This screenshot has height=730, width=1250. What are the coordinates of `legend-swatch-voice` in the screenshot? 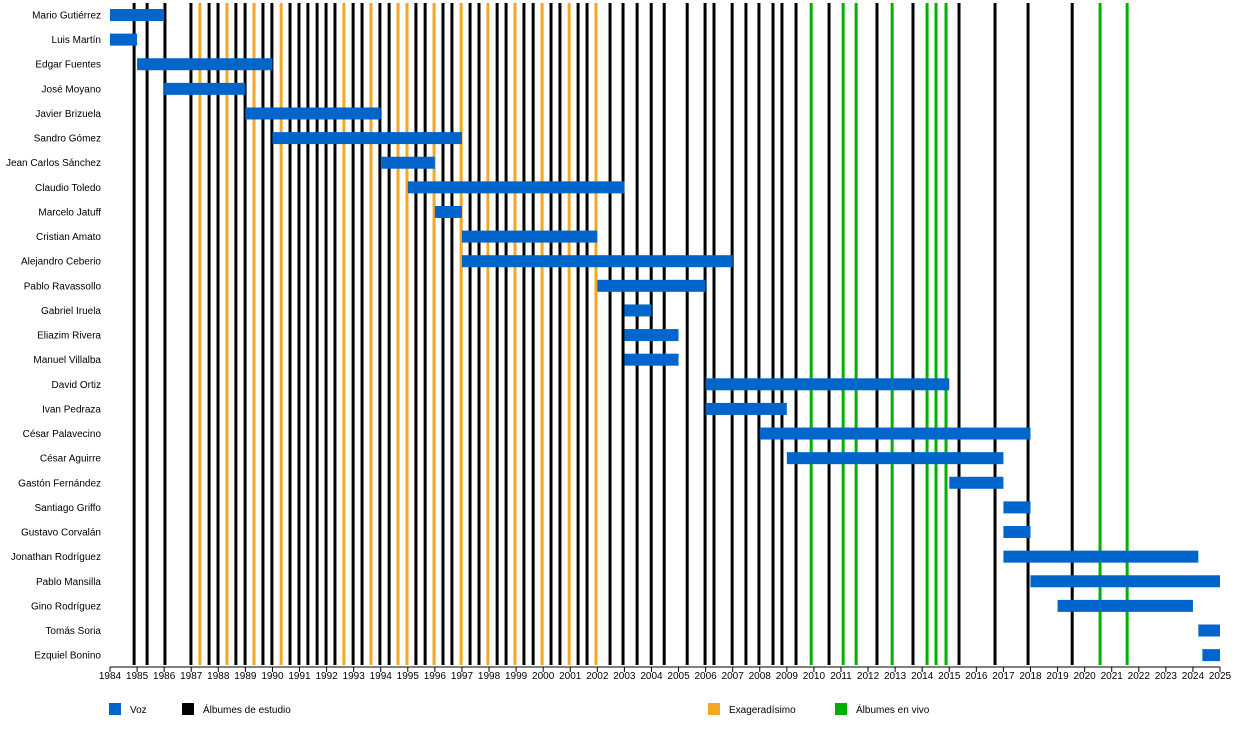 It's located at (115, 709).